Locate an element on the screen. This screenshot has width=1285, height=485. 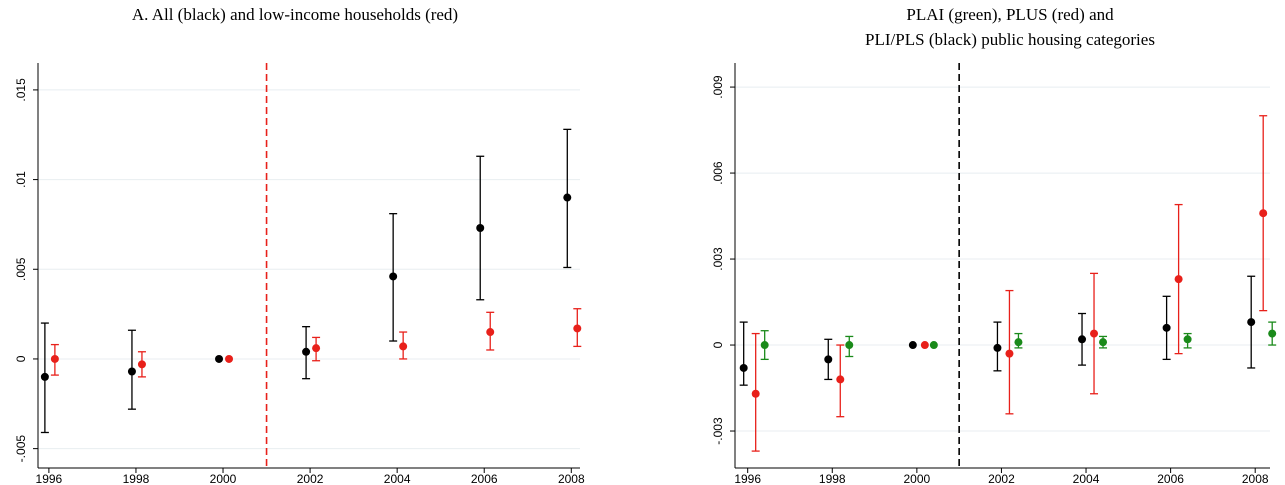
y-tick-label: -.005 is located at coordinates (21, 449).